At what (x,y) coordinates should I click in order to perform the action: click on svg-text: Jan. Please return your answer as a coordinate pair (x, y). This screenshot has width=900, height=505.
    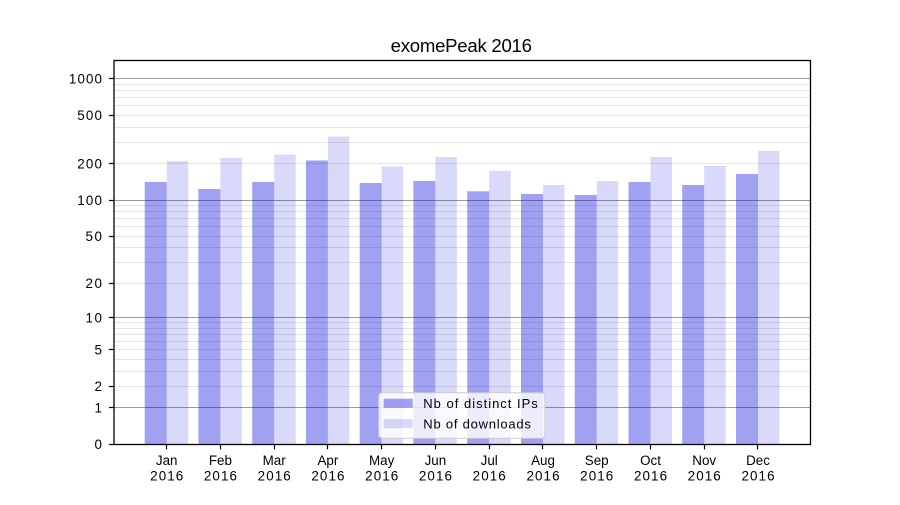
    Looking at the image, I should click on (167, 460).